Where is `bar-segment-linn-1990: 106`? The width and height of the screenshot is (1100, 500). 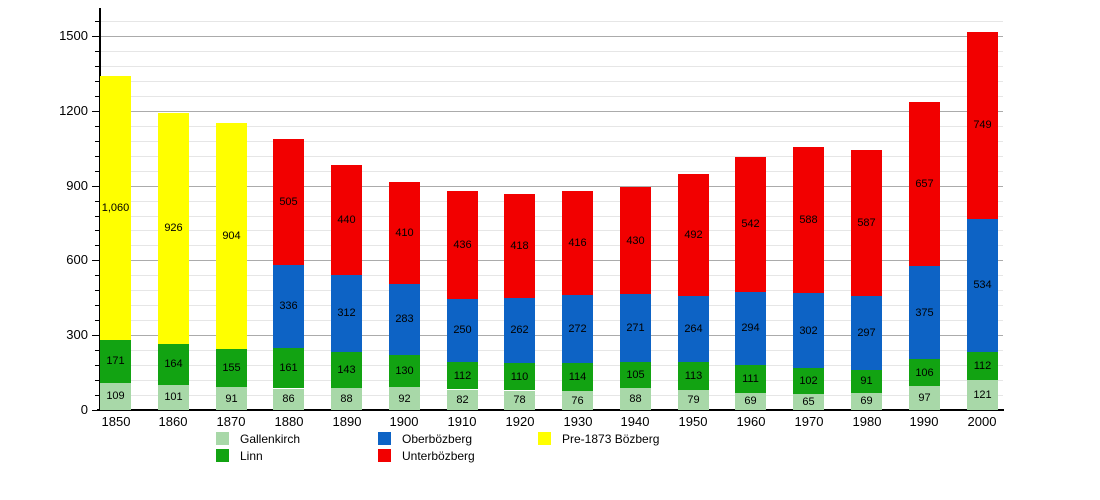
bar-segment-linn-1990: 106 is located at coordinates (924, 372).